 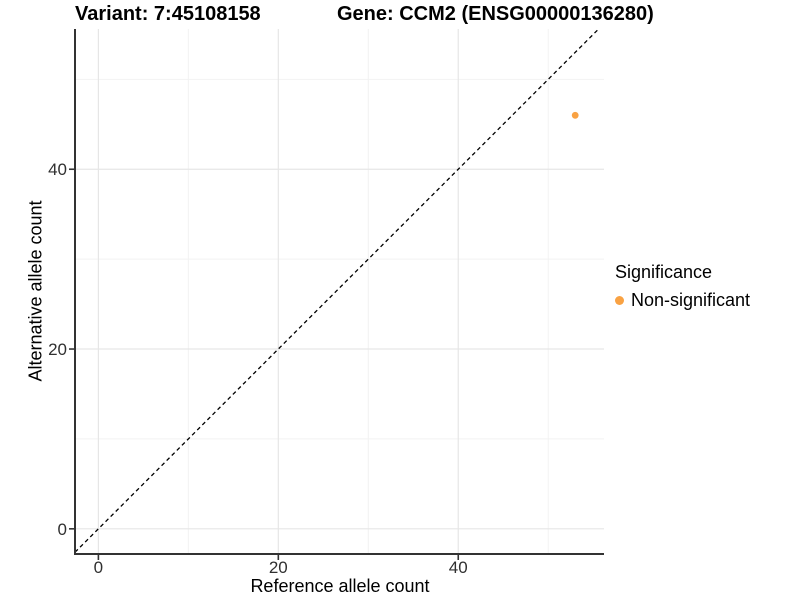 What do you see at coordinates (664, 272) in the screenshot?
I see `legend-title: Significance` at bounding box center [664, 272].